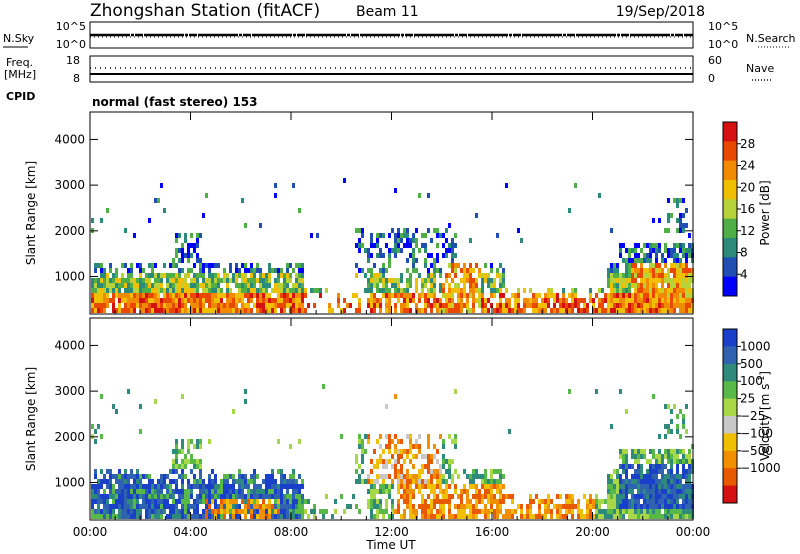 The height and width of the screenshot is (554, 800). What do you see at coordinates (389, 69) in the screenshot?
I see `frequency-panel: Freq. [MHz] 18 8 60 0 Nave` at bounding box center [389, 69].